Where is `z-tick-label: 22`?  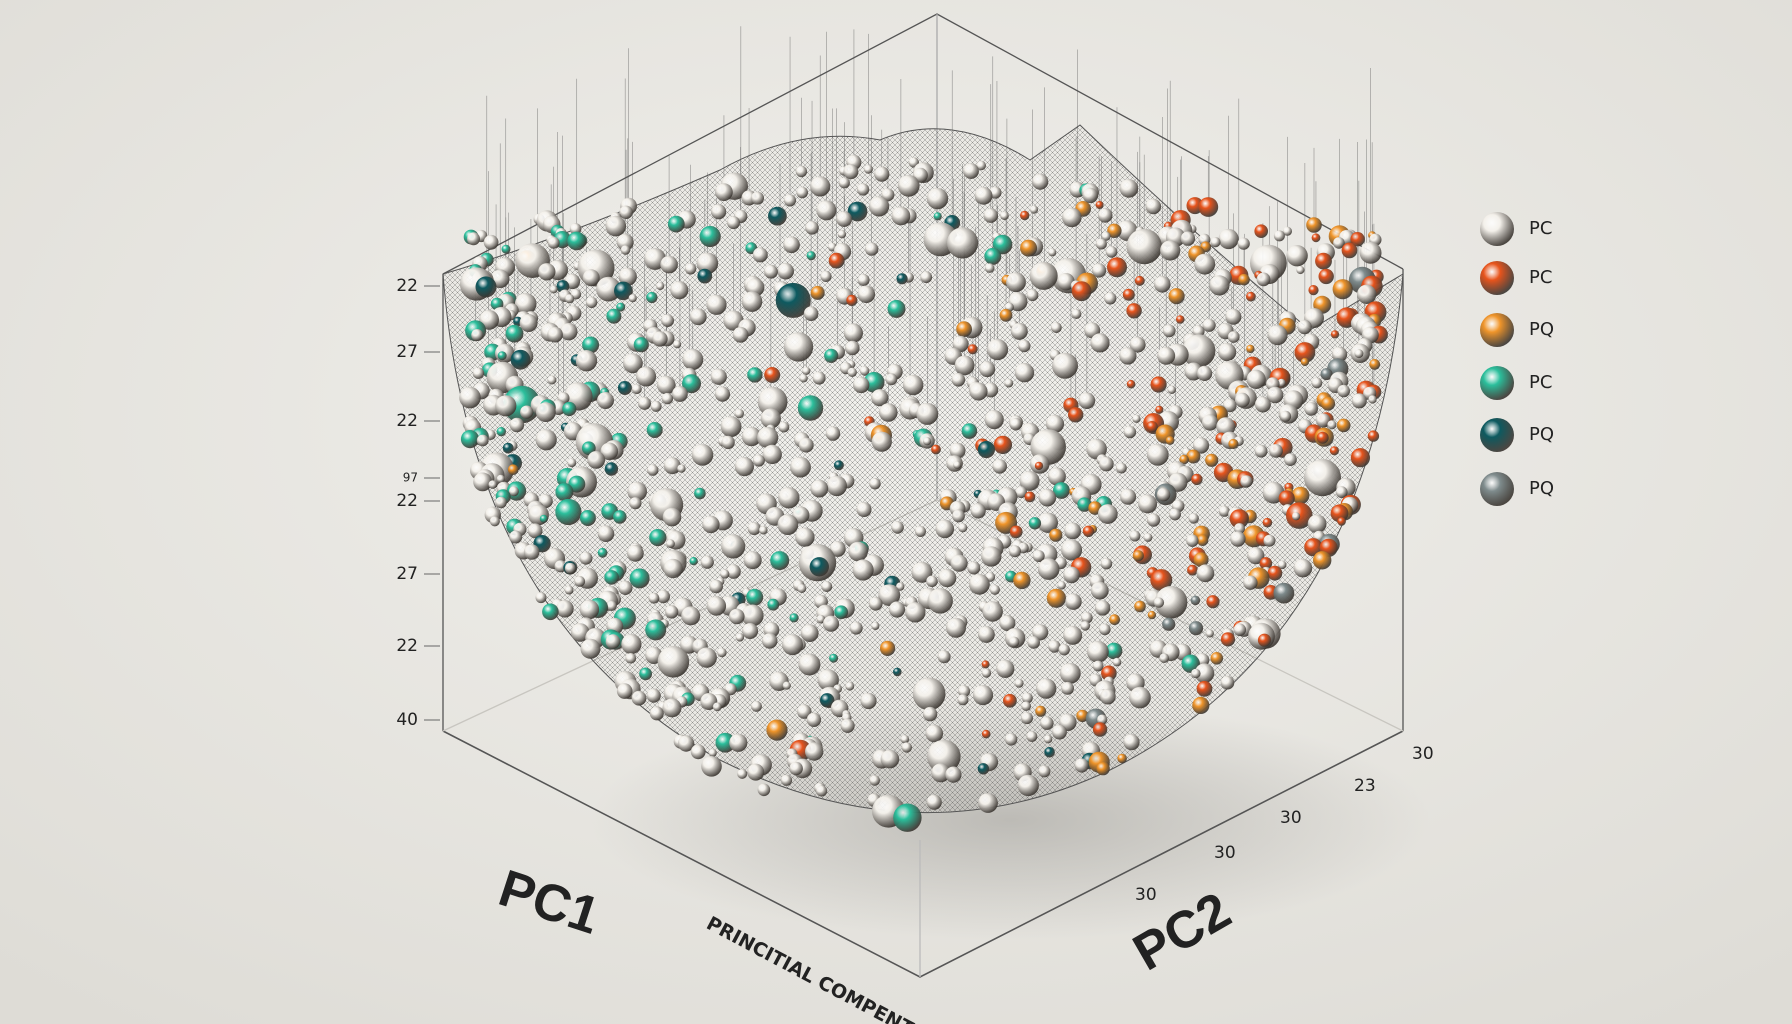 z-tick-label: 22 is located at coordinates (407, 646).